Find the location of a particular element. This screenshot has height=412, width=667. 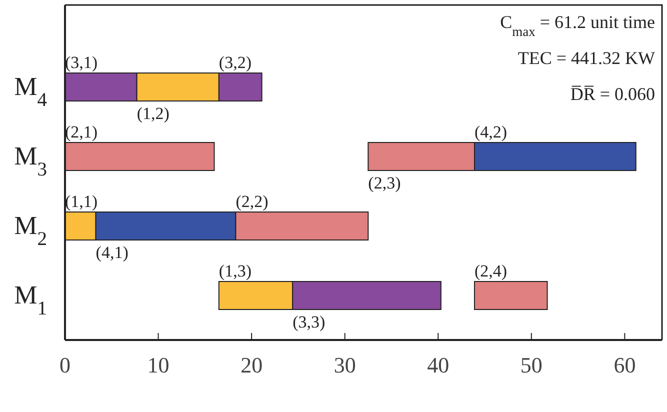

x-tick-label: 30 is located at coordinates (345, 365).